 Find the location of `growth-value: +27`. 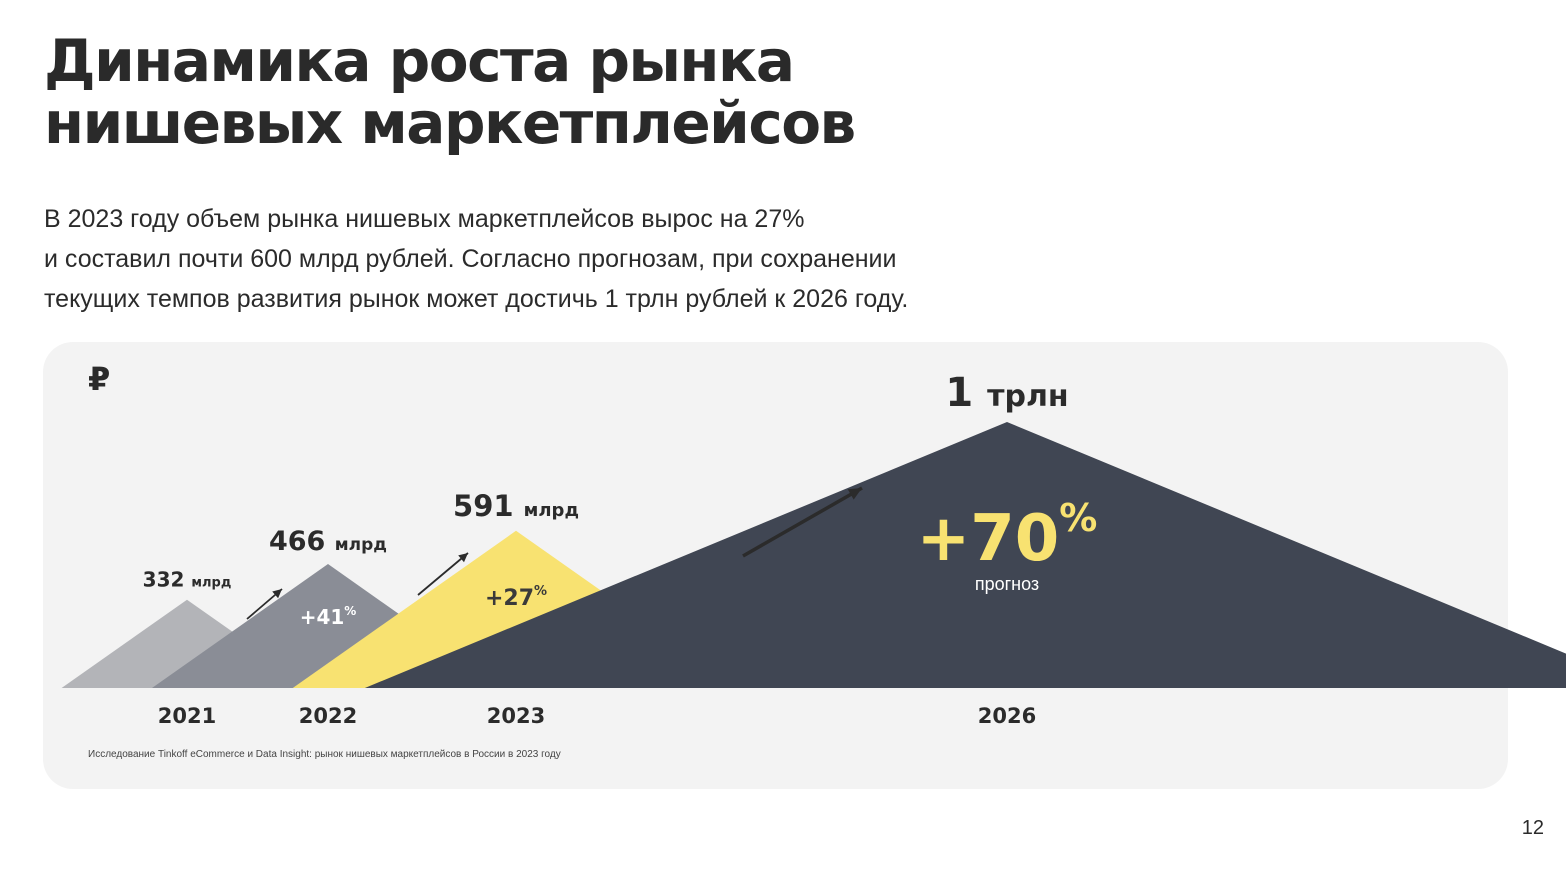

growth-value: +27 is located at coordinates (509, 598).